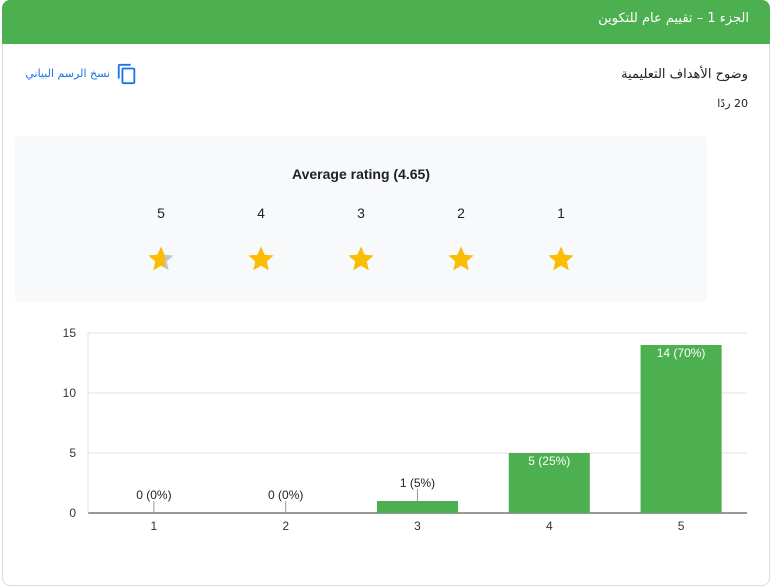 The width and height of the screenshot is (772, 588). I want to click on data-label: 5 (25%), so click(549, 461).